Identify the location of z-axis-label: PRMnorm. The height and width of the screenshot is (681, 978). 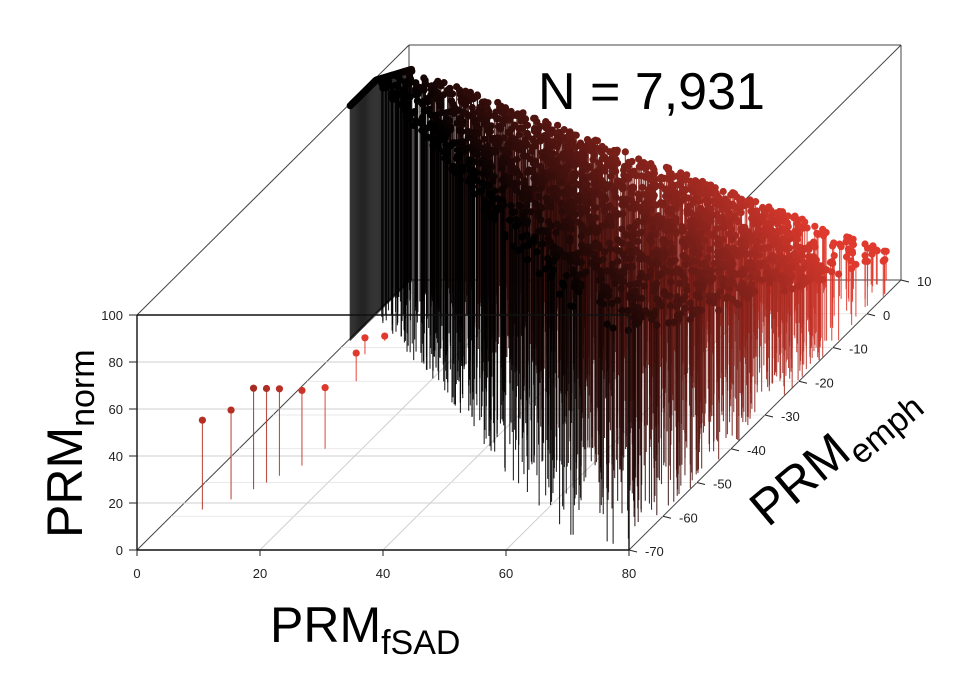
(69, 443).